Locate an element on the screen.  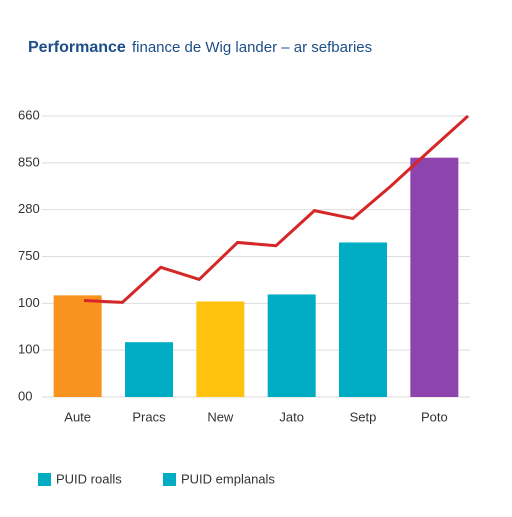
y-tick-label: 280 is located at coordinates (29, 208).